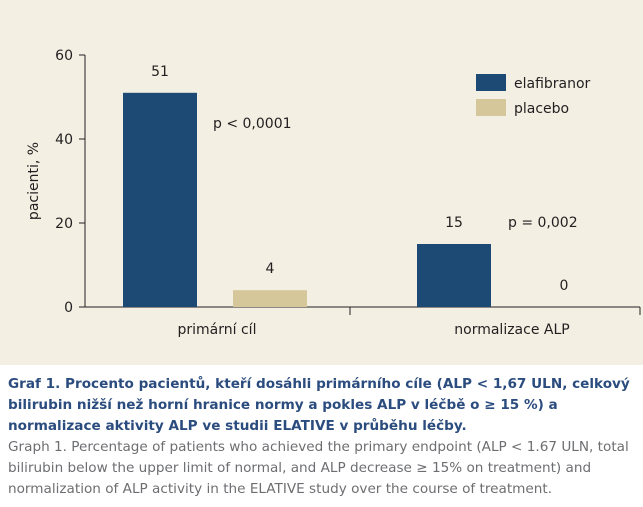 This screenshot has width=643, height=507. Describe the element at coordinates (64, 56) in the screenshot. I see `y-tick-label: 60` at that location.